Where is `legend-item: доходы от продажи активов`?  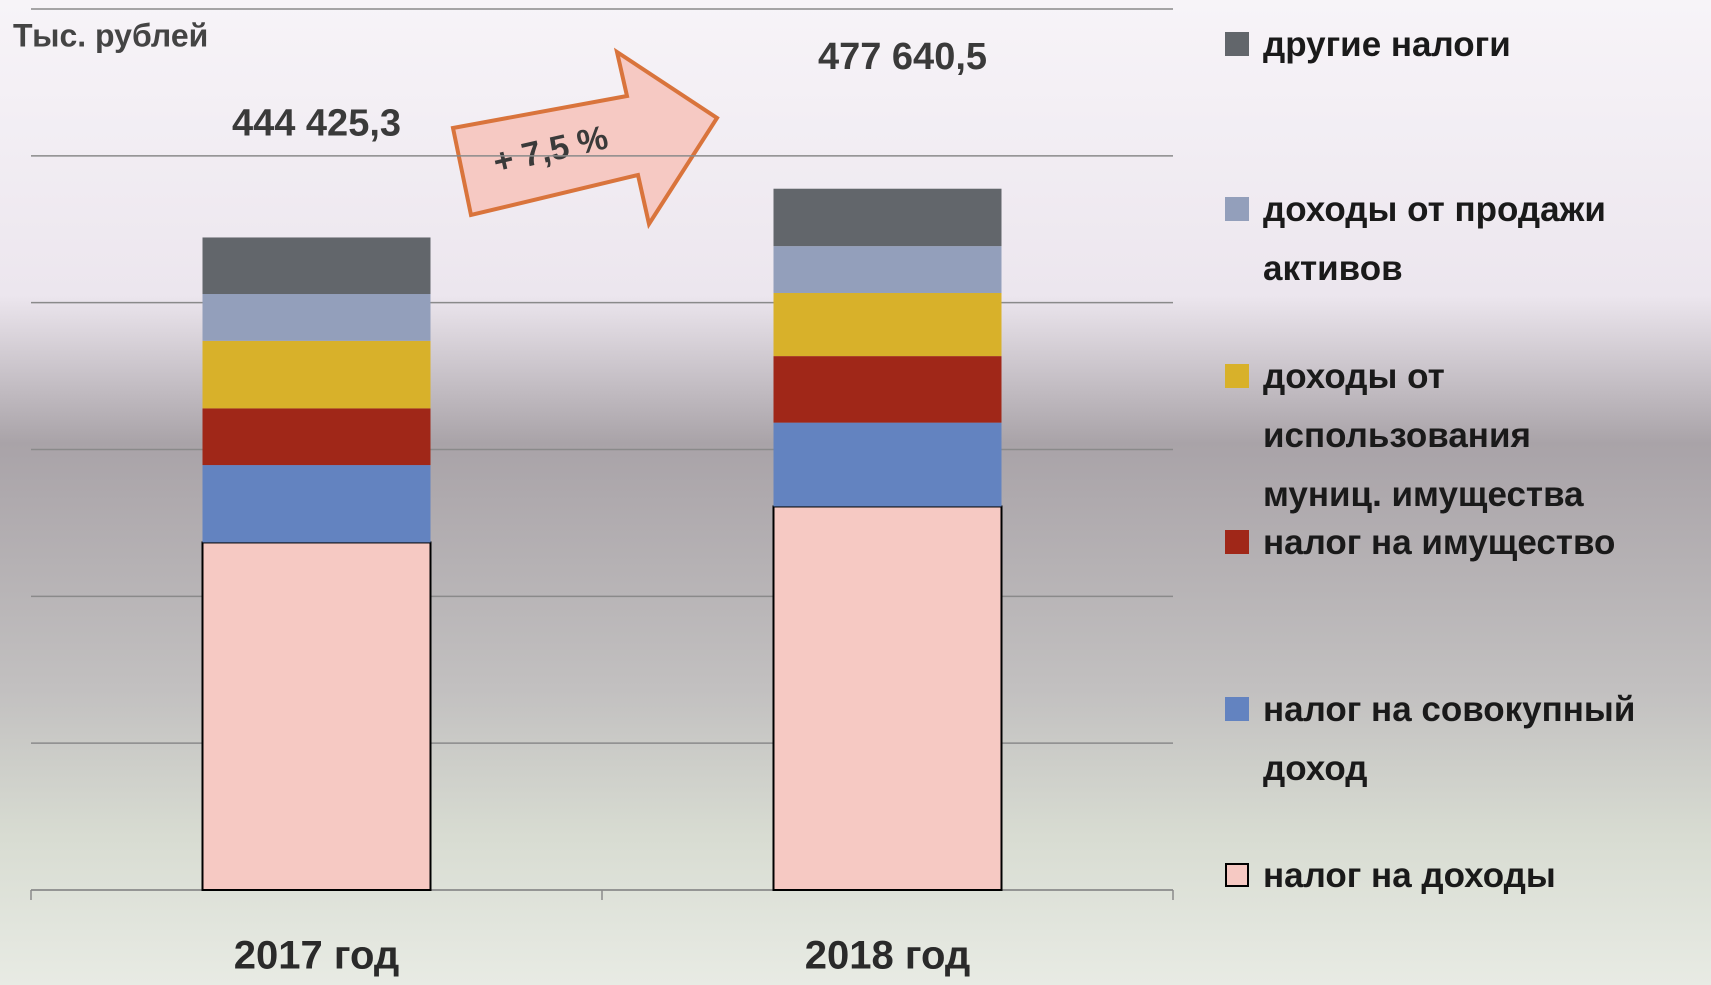
legend-item: доходы от продажи активов is located at coordinates (1466, 239).